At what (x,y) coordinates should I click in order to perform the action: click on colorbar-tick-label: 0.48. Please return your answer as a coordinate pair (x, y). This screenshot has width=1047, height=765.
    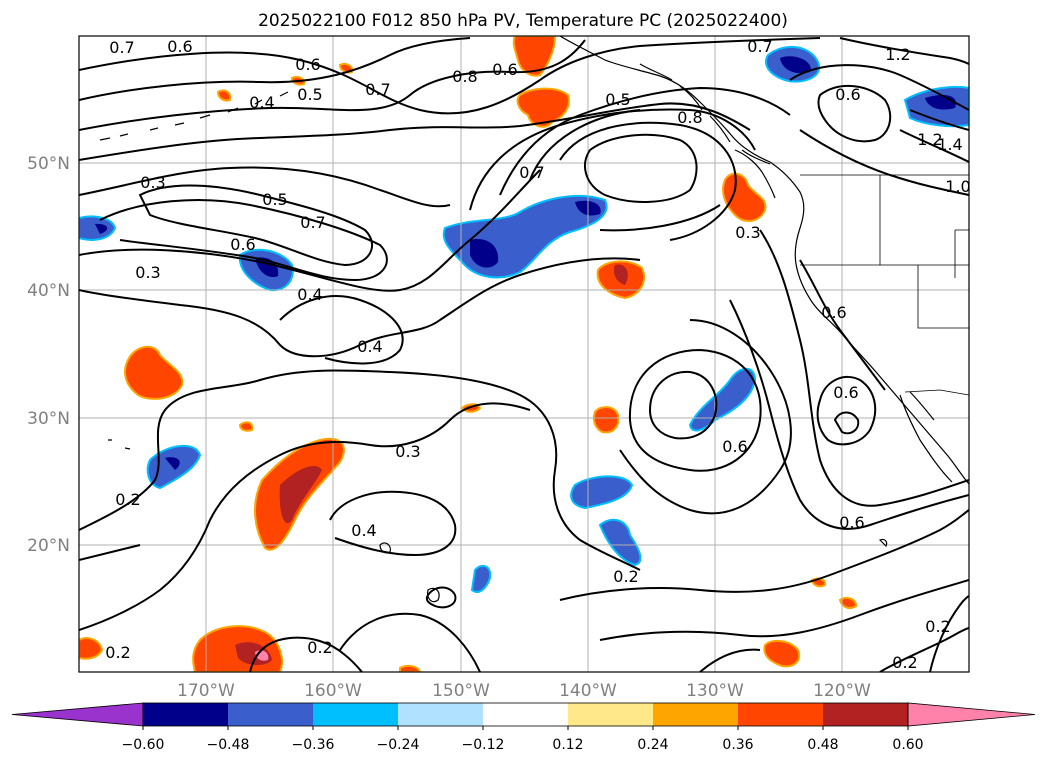
    Looking at the image, I should click on (822, 745).